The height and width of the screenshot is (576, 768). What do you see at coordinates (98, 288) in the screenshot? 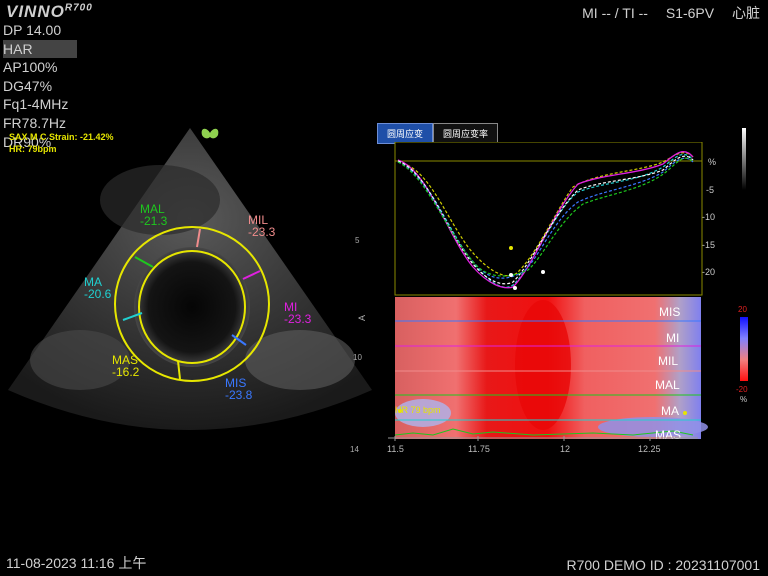
I see `seg-ma-label: MA -20.6` at bounding box center [98, 288].